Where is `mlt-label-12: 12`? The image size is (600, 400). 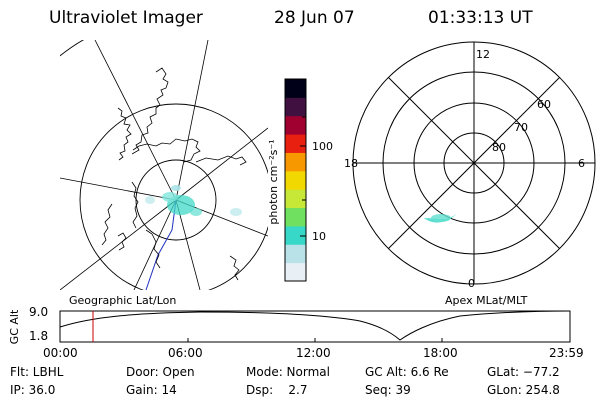 mlt-label-12: 12 is located at coordinates (483, 54).